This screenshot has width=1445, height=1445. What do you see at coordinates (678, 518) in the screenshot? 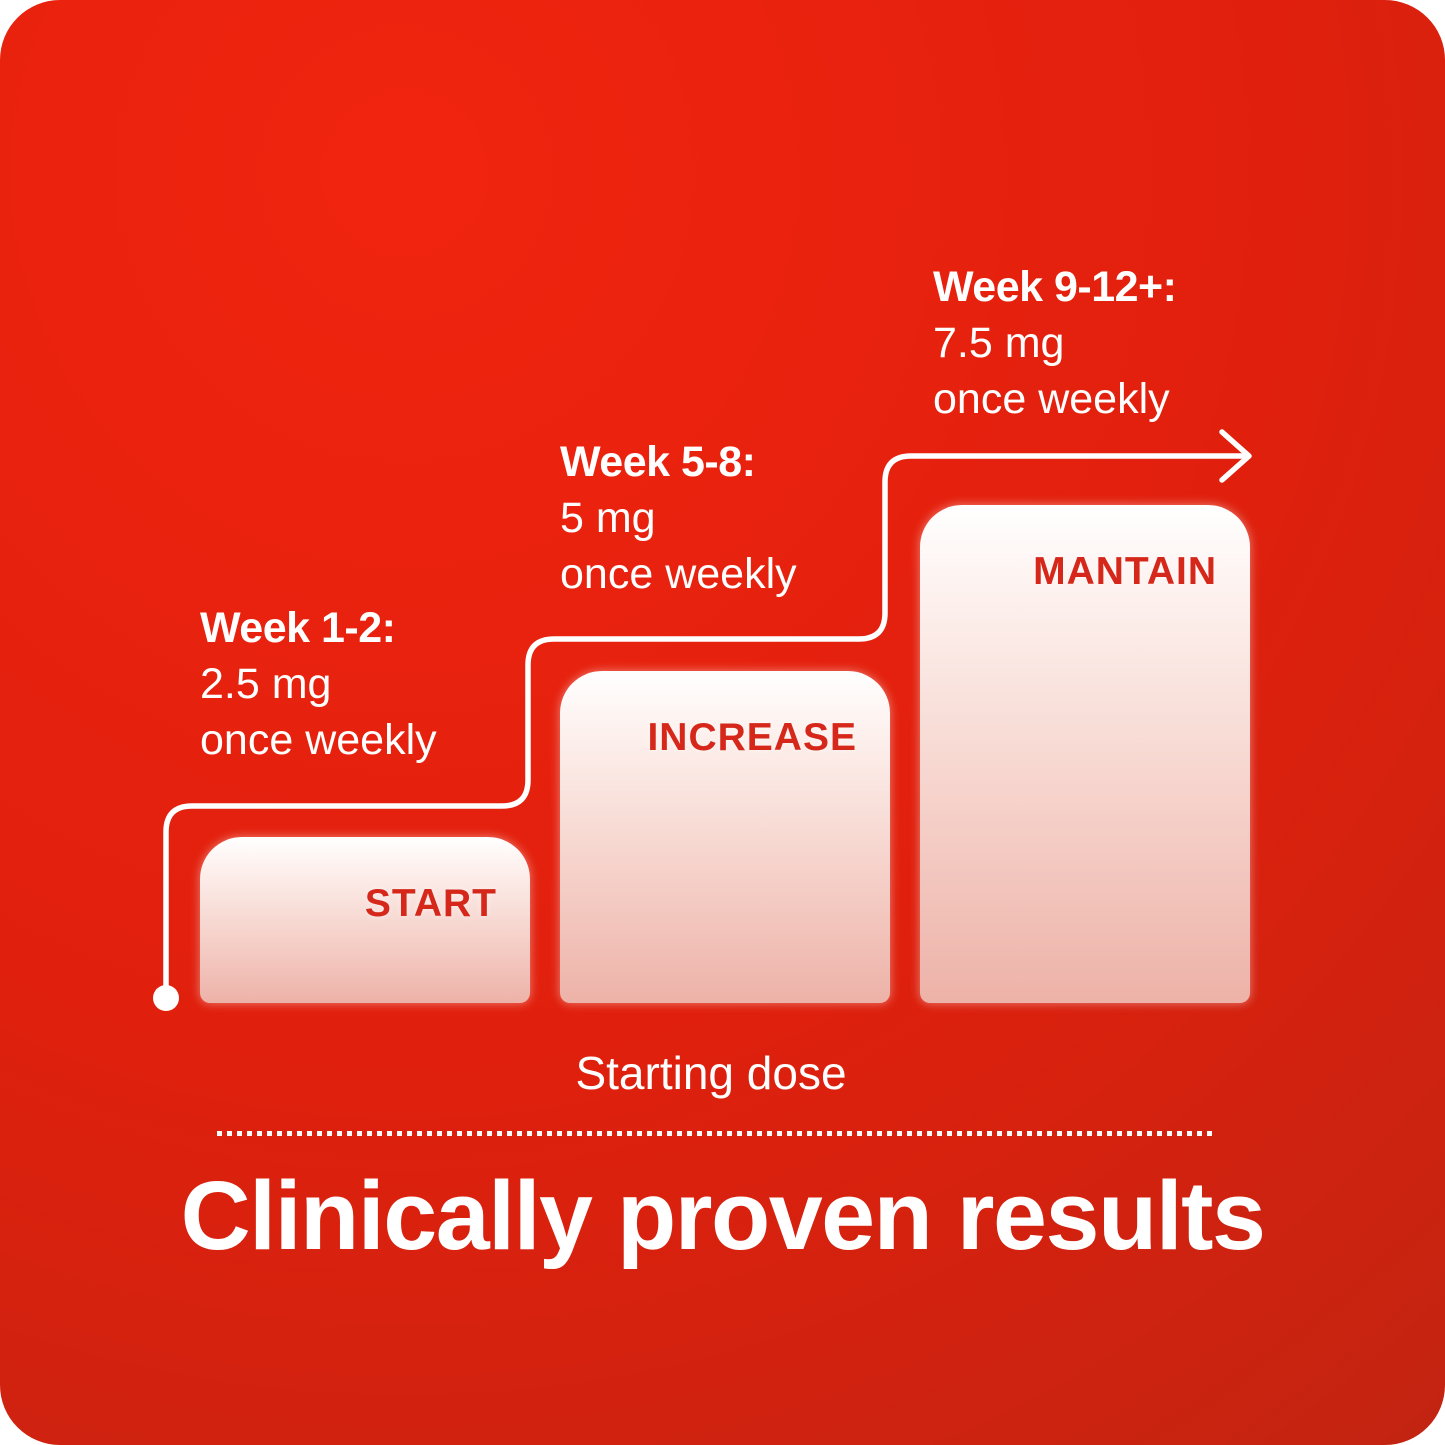
I see `week-5-8-annotation: Week 5-8: 5 mg once weekly` at bounding box center [678, 518].